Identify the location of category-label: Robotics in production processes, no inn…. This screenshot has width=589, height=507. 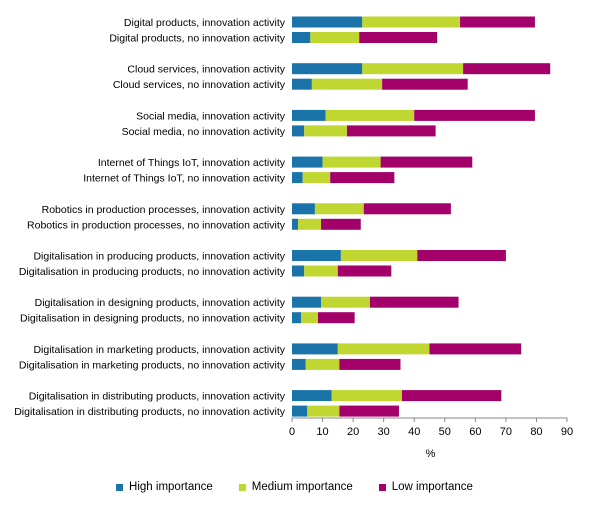
(156, 225).